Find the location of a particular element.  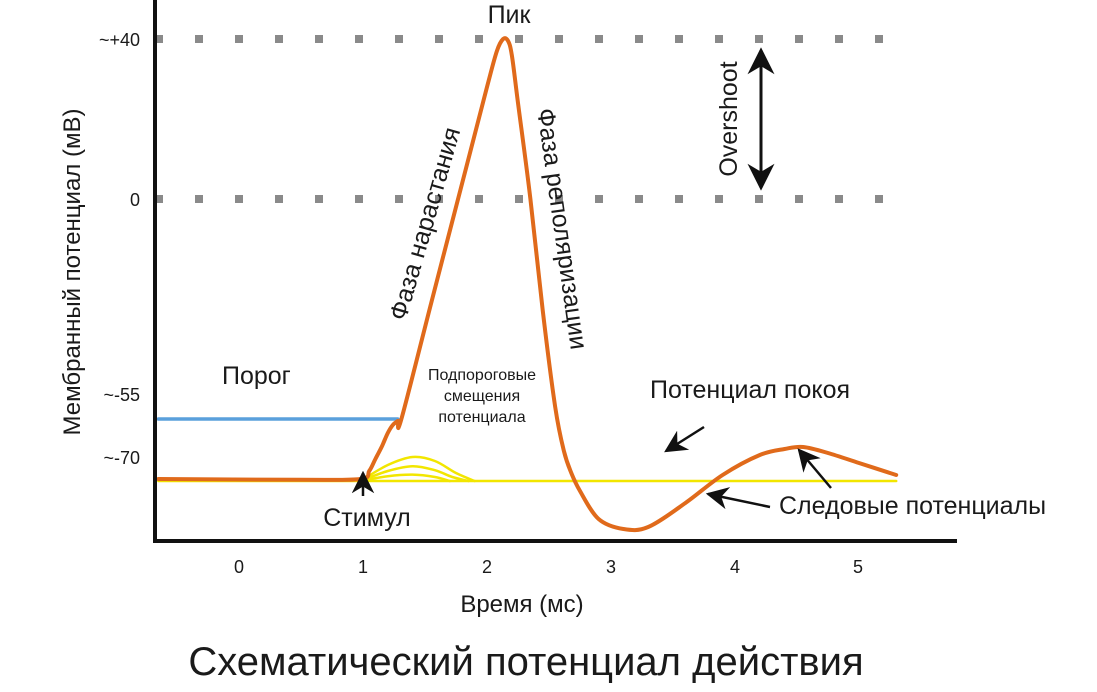

y-tick-label: ~+40 is located at coordinates (119, 40).